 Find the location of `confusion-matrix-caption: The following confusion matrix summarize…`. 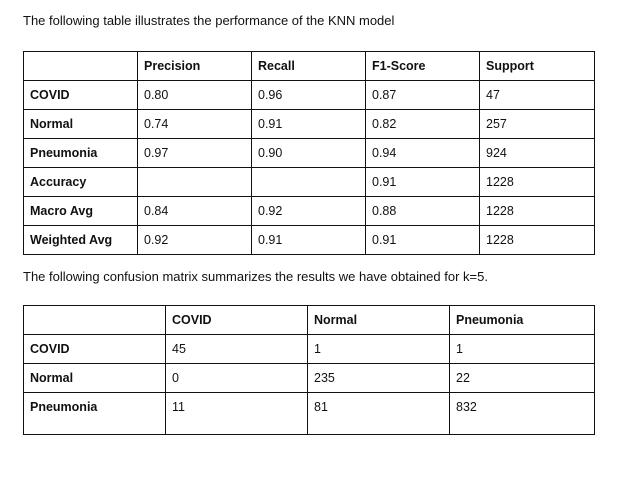

confusion-matrix-caption: The following confusion matrix summarize… is located at coordinates (255, 276).